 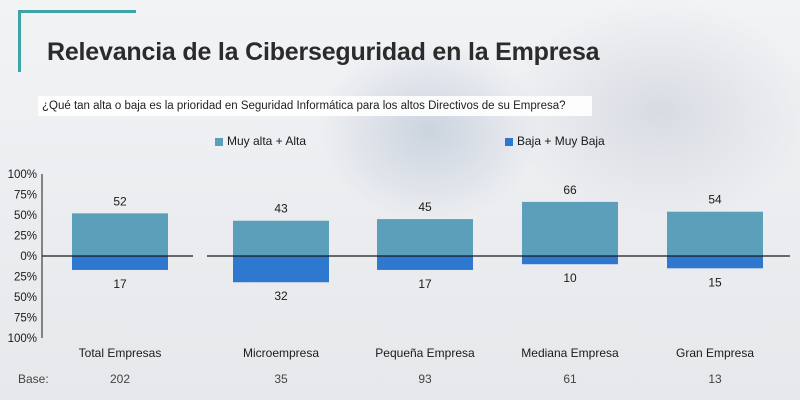 What do you see at coordinates (120, 201) in the screenshot?
I see `data-label-high: 52` at bounding box center [120, 201].